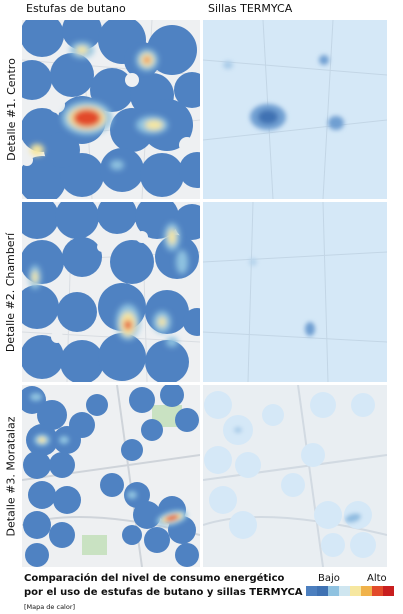 Image resolution: width=403 pixels, height=614 pixels. I want to click on heatmap-butano-chamberi-svg, so click(111, 292).